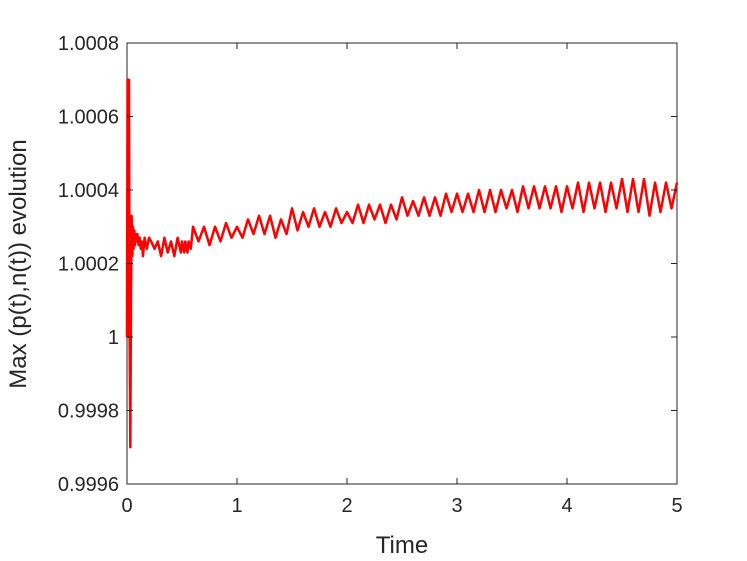 The image size is (747, 561). What do you see at coordinates (113, 338) in the screenshot?
I see `y-tick-label: 1` at bounding box center [113, 338].